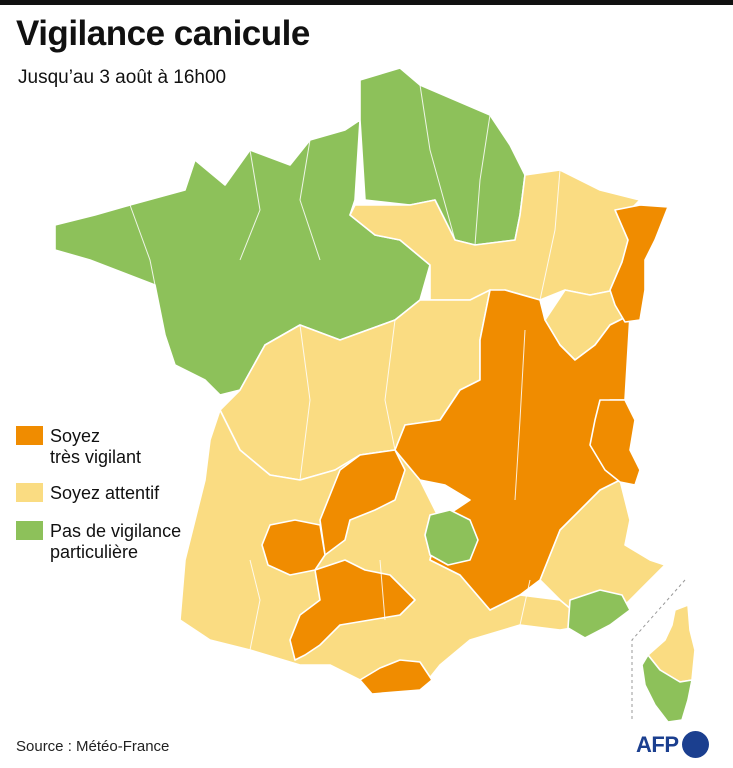 This screenshot has width=733, height=768. I want to click on top-rule, so click(366, 2).